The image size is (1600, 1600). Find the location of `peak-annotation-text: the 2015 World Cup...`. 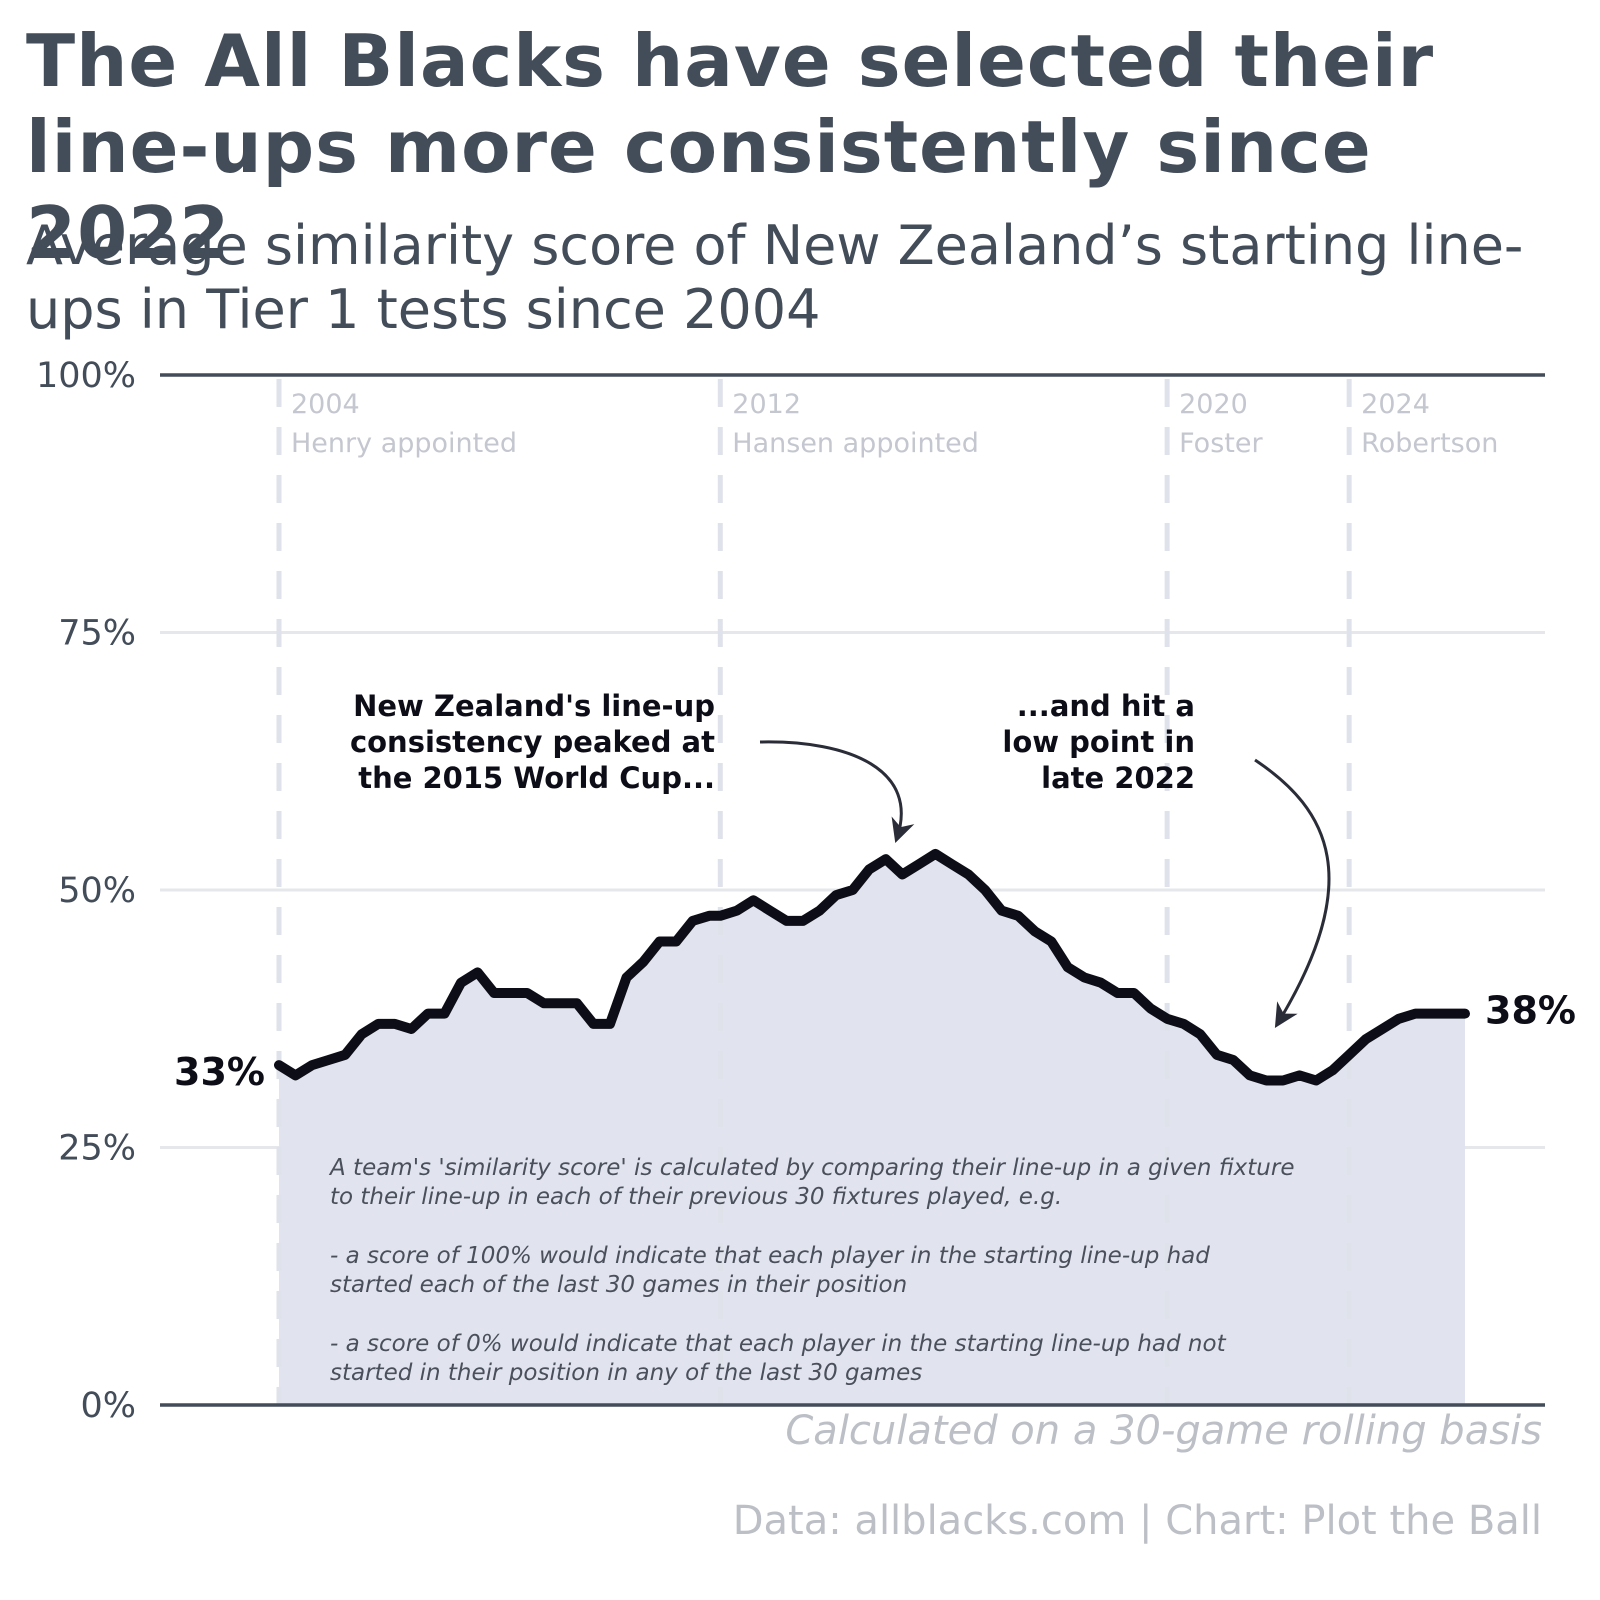

peak-annotation-text: the 2015 World Cup... is located at coordinates (536, 778).